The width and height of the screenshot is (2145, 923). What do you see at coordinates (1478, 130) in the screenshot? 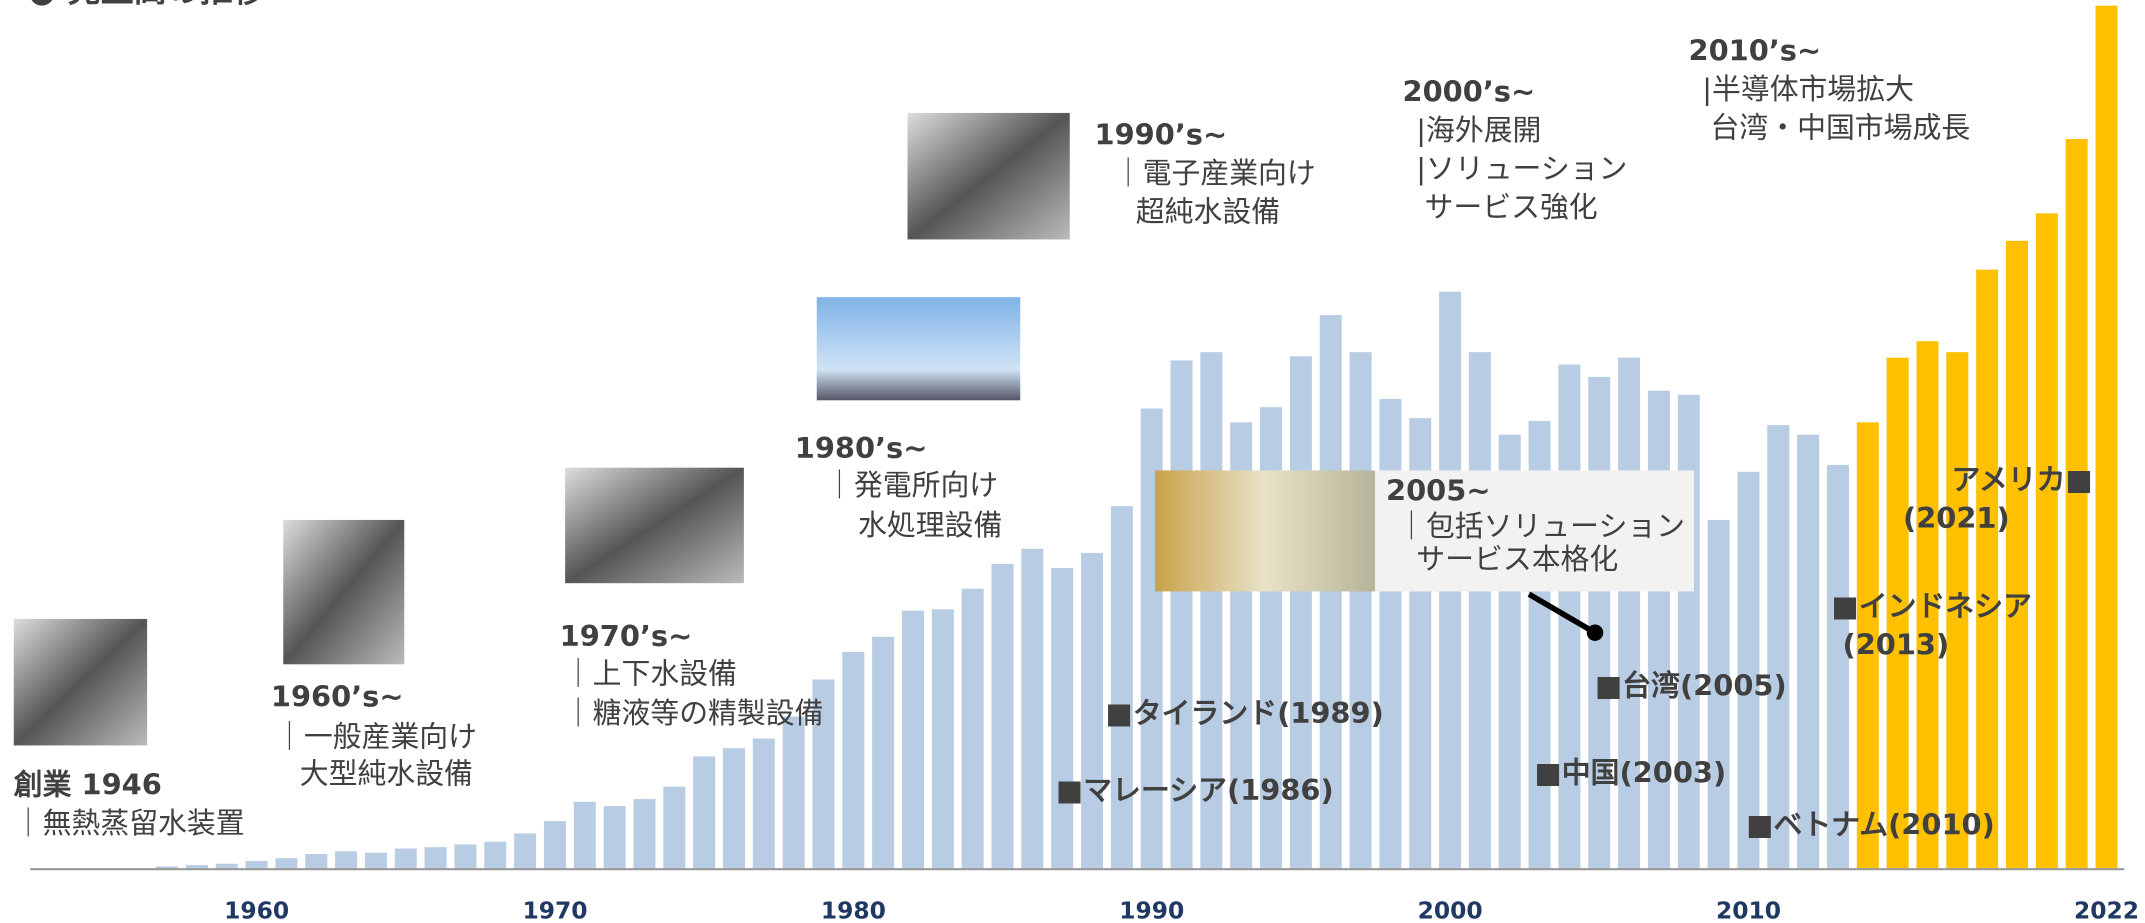
I see `annotation: |海外展開` at bounding box center [1478, 130].